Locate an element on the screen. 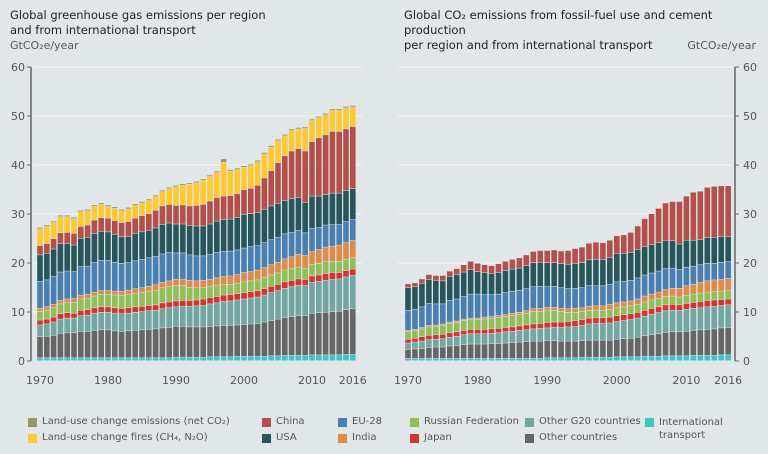  bar-eu-1985 is located at coordinates (142, 273).